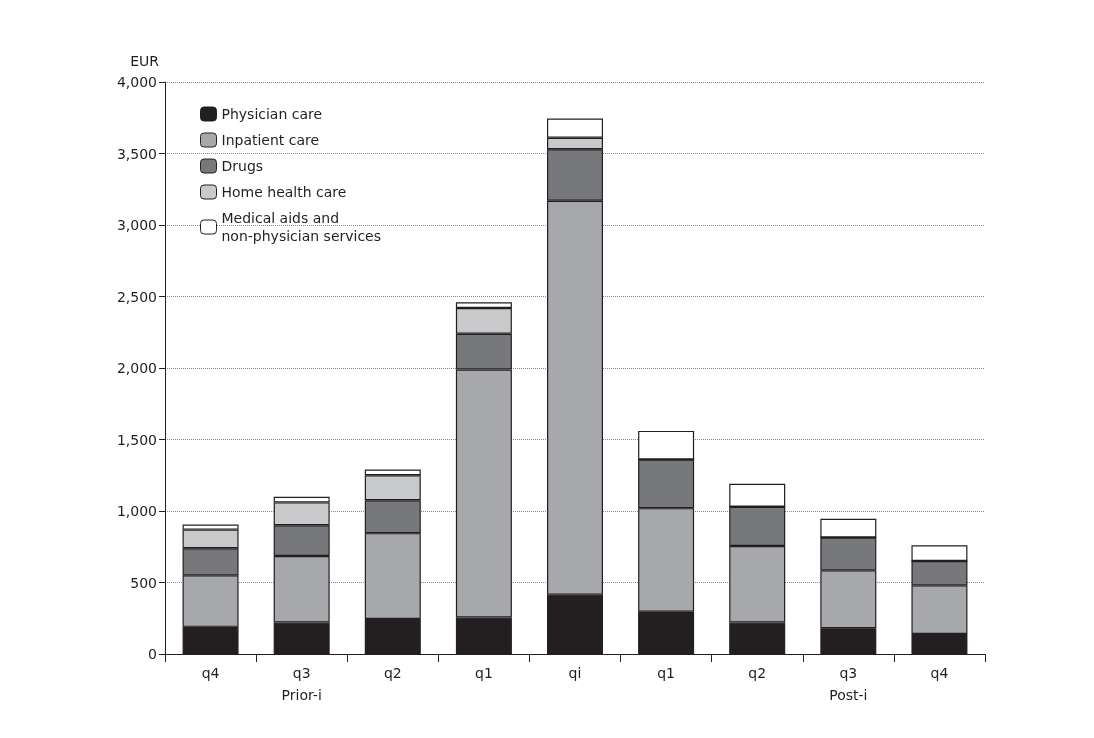  What do you see at coordinates (242, 166) in the screenshot?
I see `legend-label: Drugs` at bounding box center [242, 166].